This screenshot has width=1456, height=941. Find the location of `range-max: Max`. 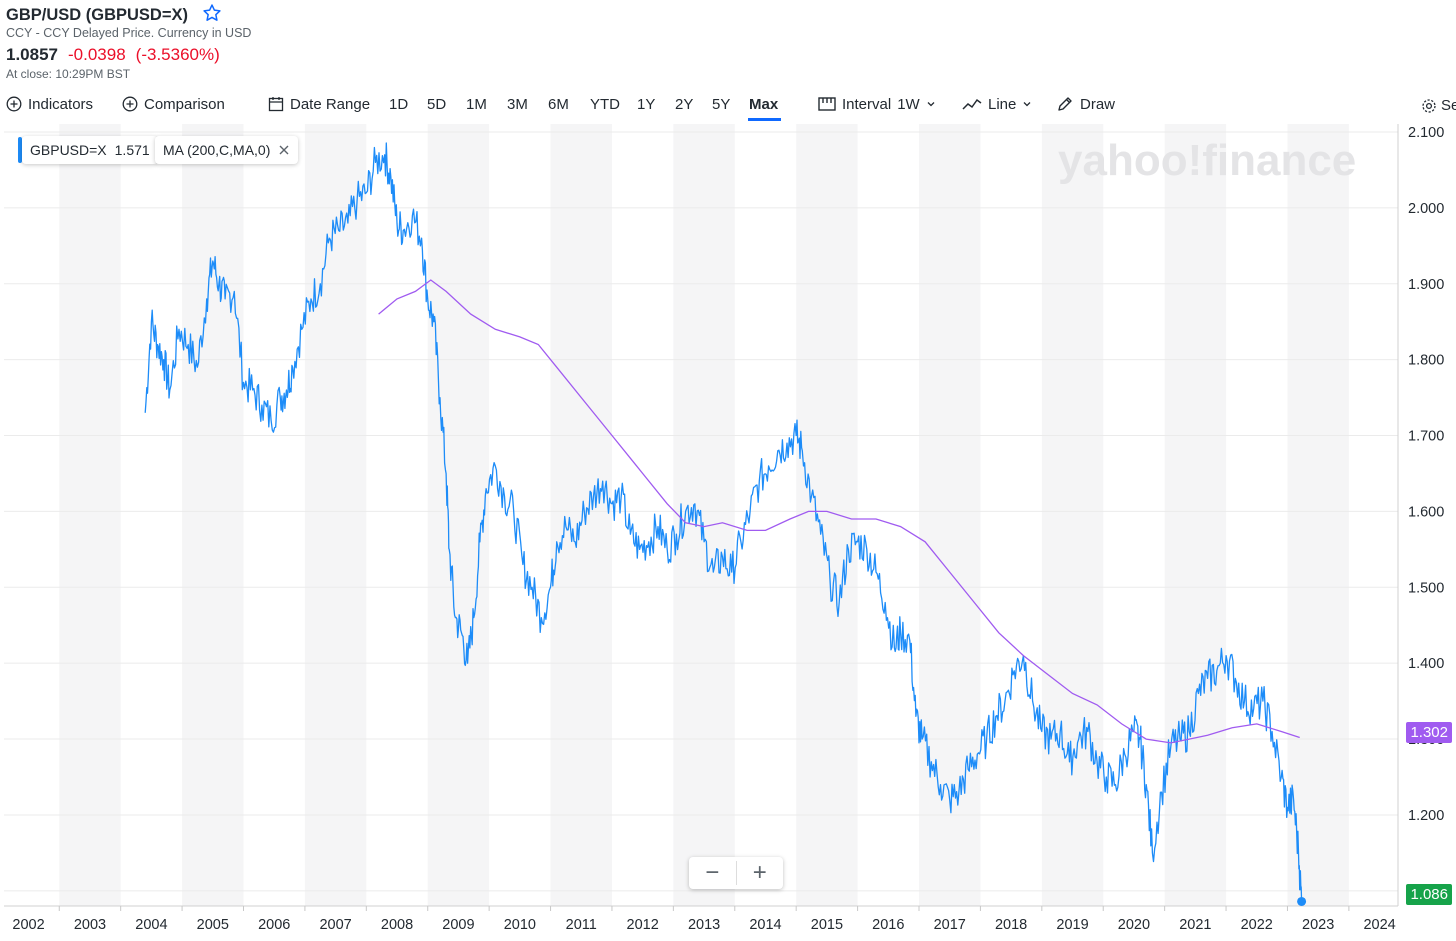

range-max: Max is located at coordinates (764, 104).